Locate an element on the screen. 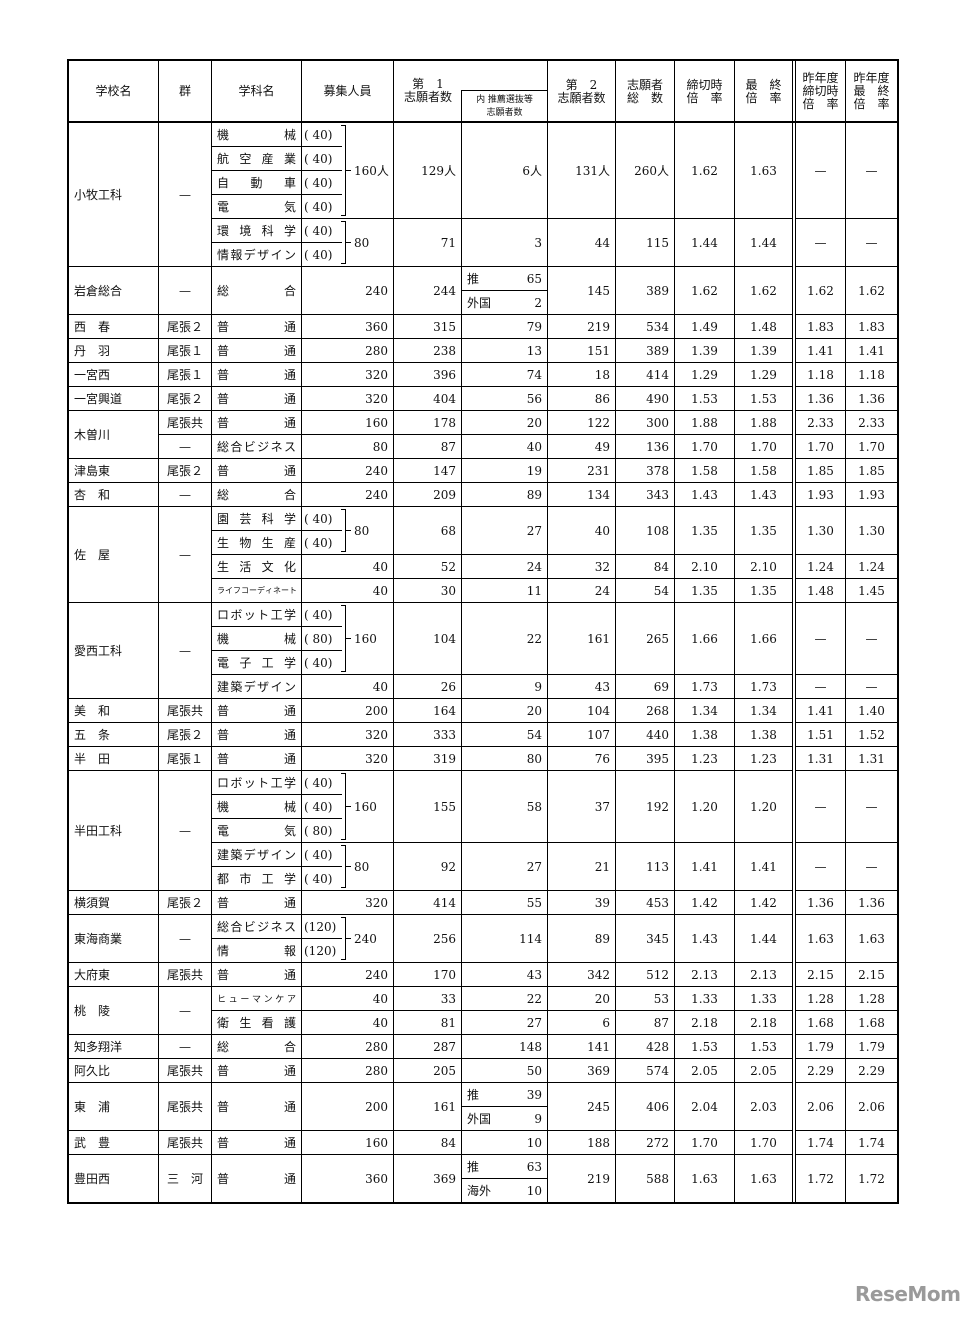 This screenshot has width=967, height=1317. recommend-text: 11 is located at coordinates (534, 590).